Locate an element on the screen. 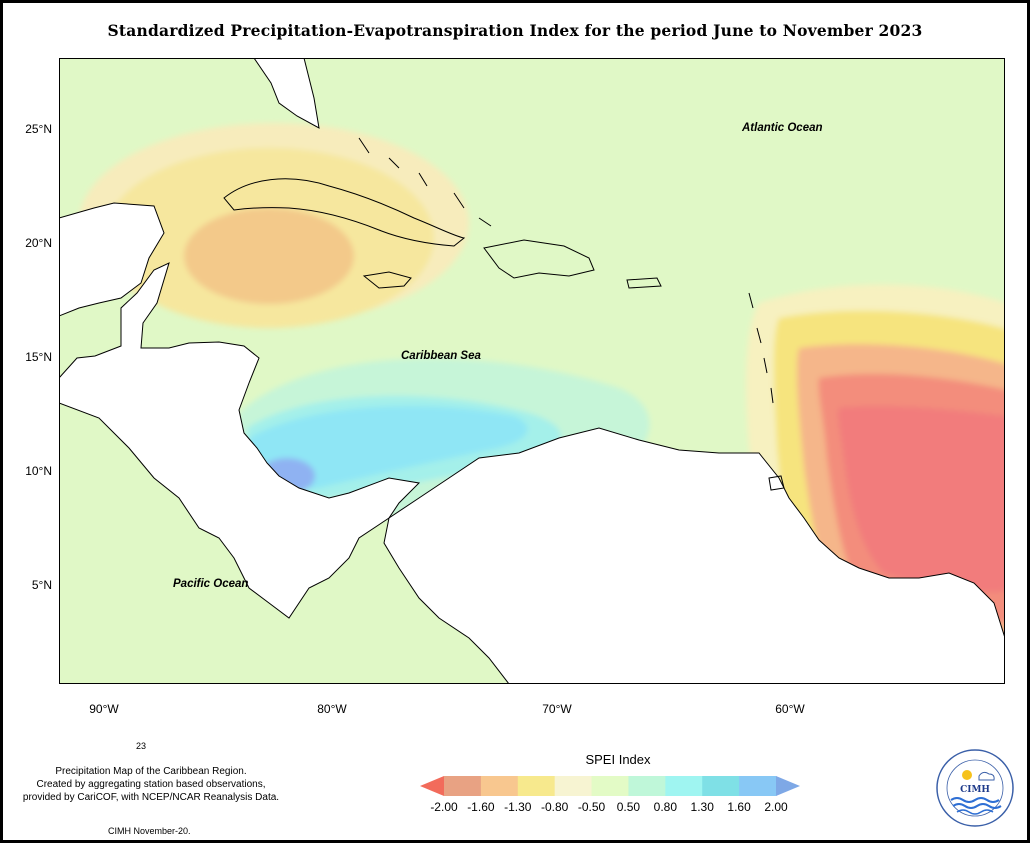 Image resolution: width=1030 pixels, height=843 pixels. legend-tick-label: -2.00 is located at coordinates (444, 807).